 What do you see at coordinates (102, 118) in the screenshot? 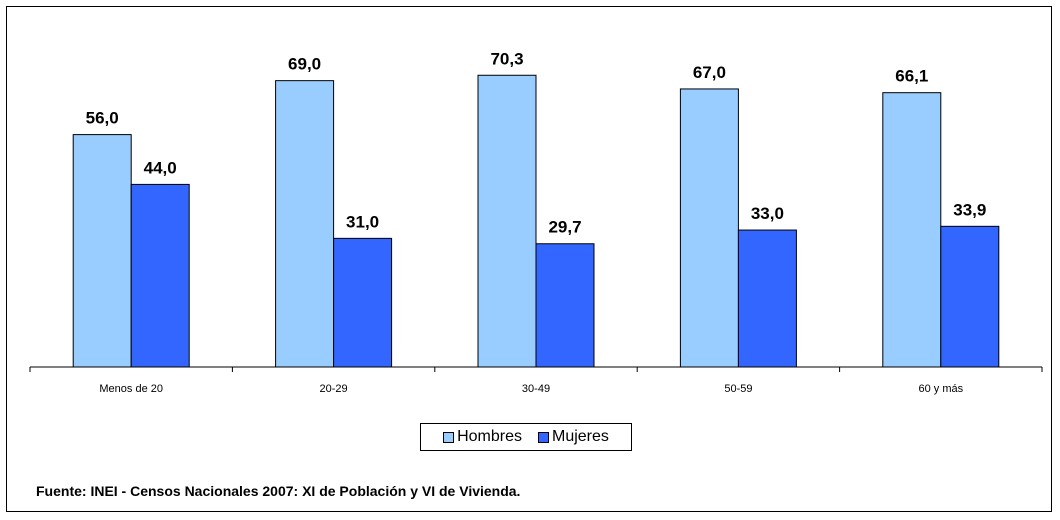
I see `data-label-hombres-0: 56,0` at bounding box center [102, 118].